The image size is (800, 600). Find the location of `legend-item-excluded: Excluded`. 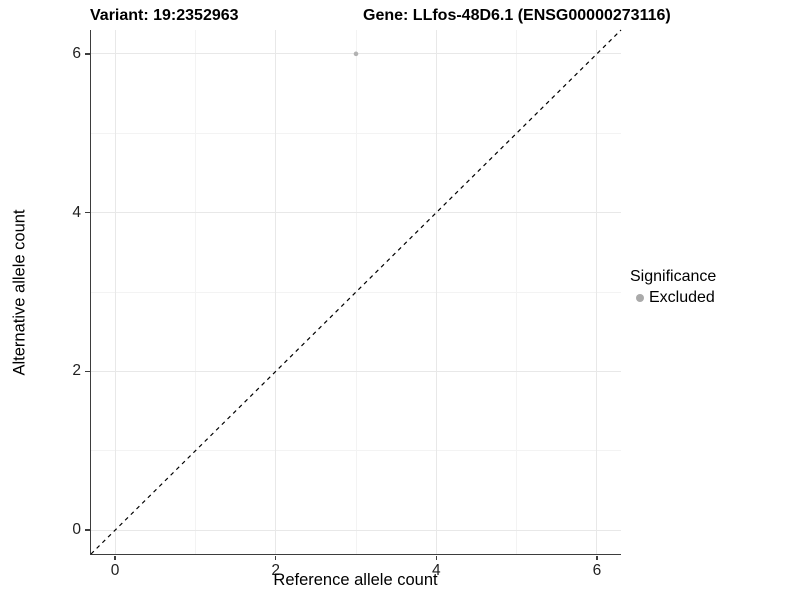

legend-item-excluded: Excluded is located at coordinates (676, 298).